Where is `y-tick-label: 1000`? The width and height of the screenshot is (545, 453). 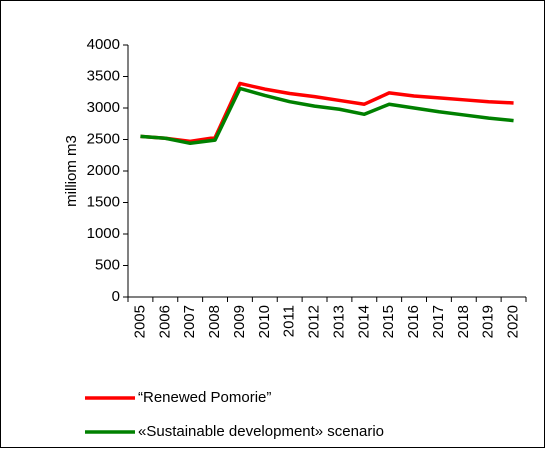
y-tick-label: 1000 is located at coordinates (103, 233).